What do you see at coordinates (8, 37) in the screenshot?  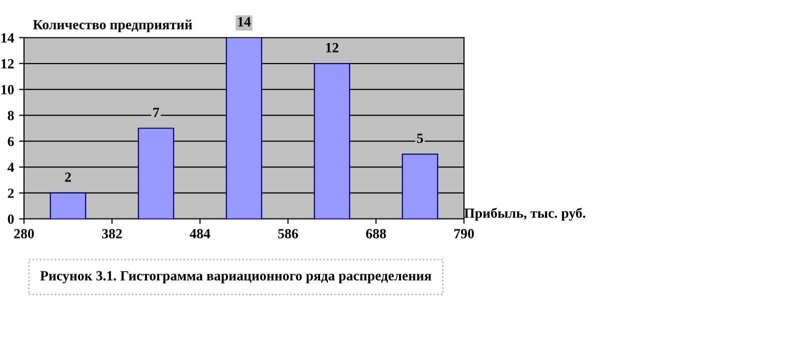 I see `y-tick-label: 14` at bounding box center [8, 37].